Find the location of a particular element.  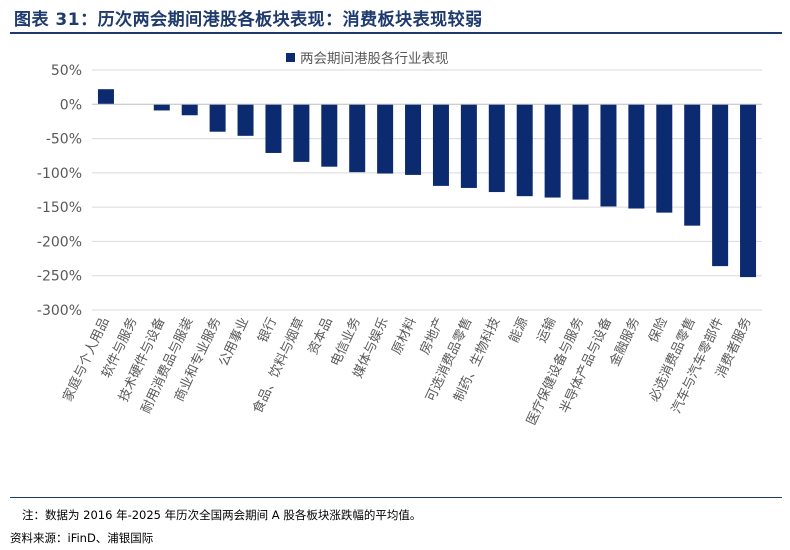

x-category-label: 原材料 is located at coordinates (405, 336).